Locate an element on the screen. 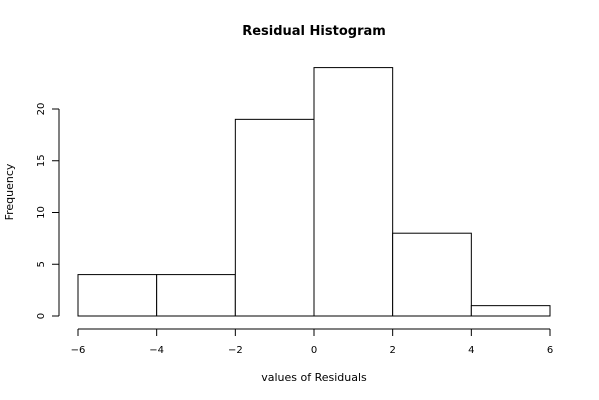 The height and width of the screenshot is (400, 599). x-axis-label: values of Residuals is located at coordinates (314, 377).